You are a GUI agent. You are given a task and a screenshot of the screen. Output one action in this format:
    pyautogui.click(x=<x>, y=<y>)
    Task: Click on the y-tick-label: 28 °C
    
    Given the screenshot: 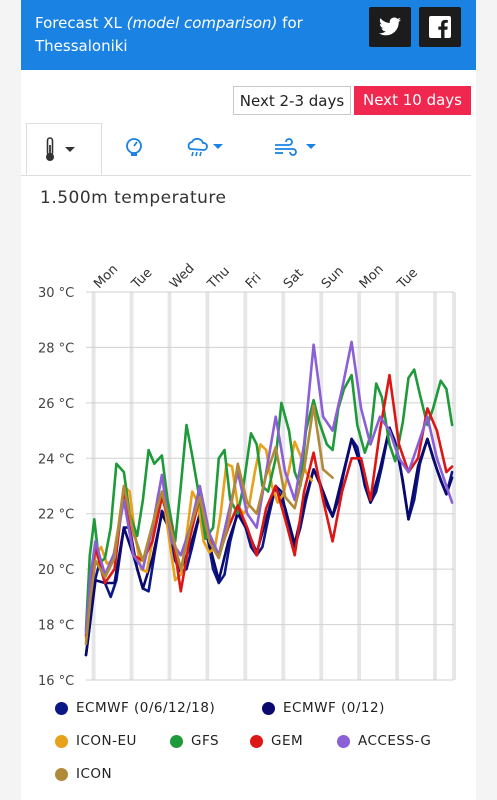 What is the action you would take?
    pyautogui.click(x=56, y=348)
    